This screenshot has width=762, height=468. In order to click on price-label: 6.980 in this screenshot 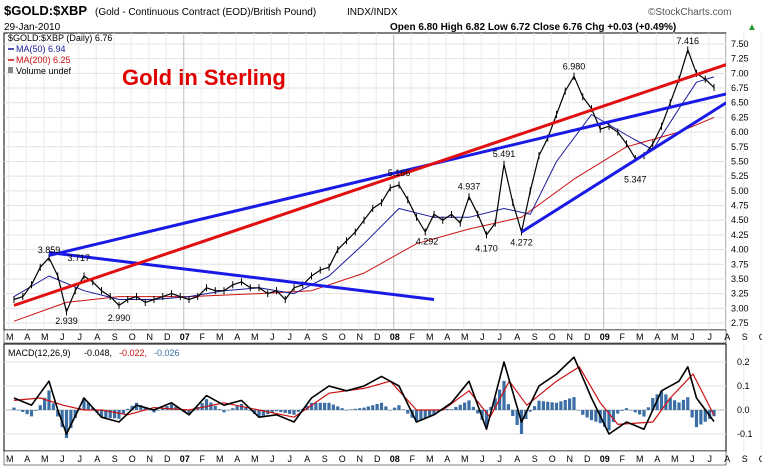, I will do `click(574, 67)`.